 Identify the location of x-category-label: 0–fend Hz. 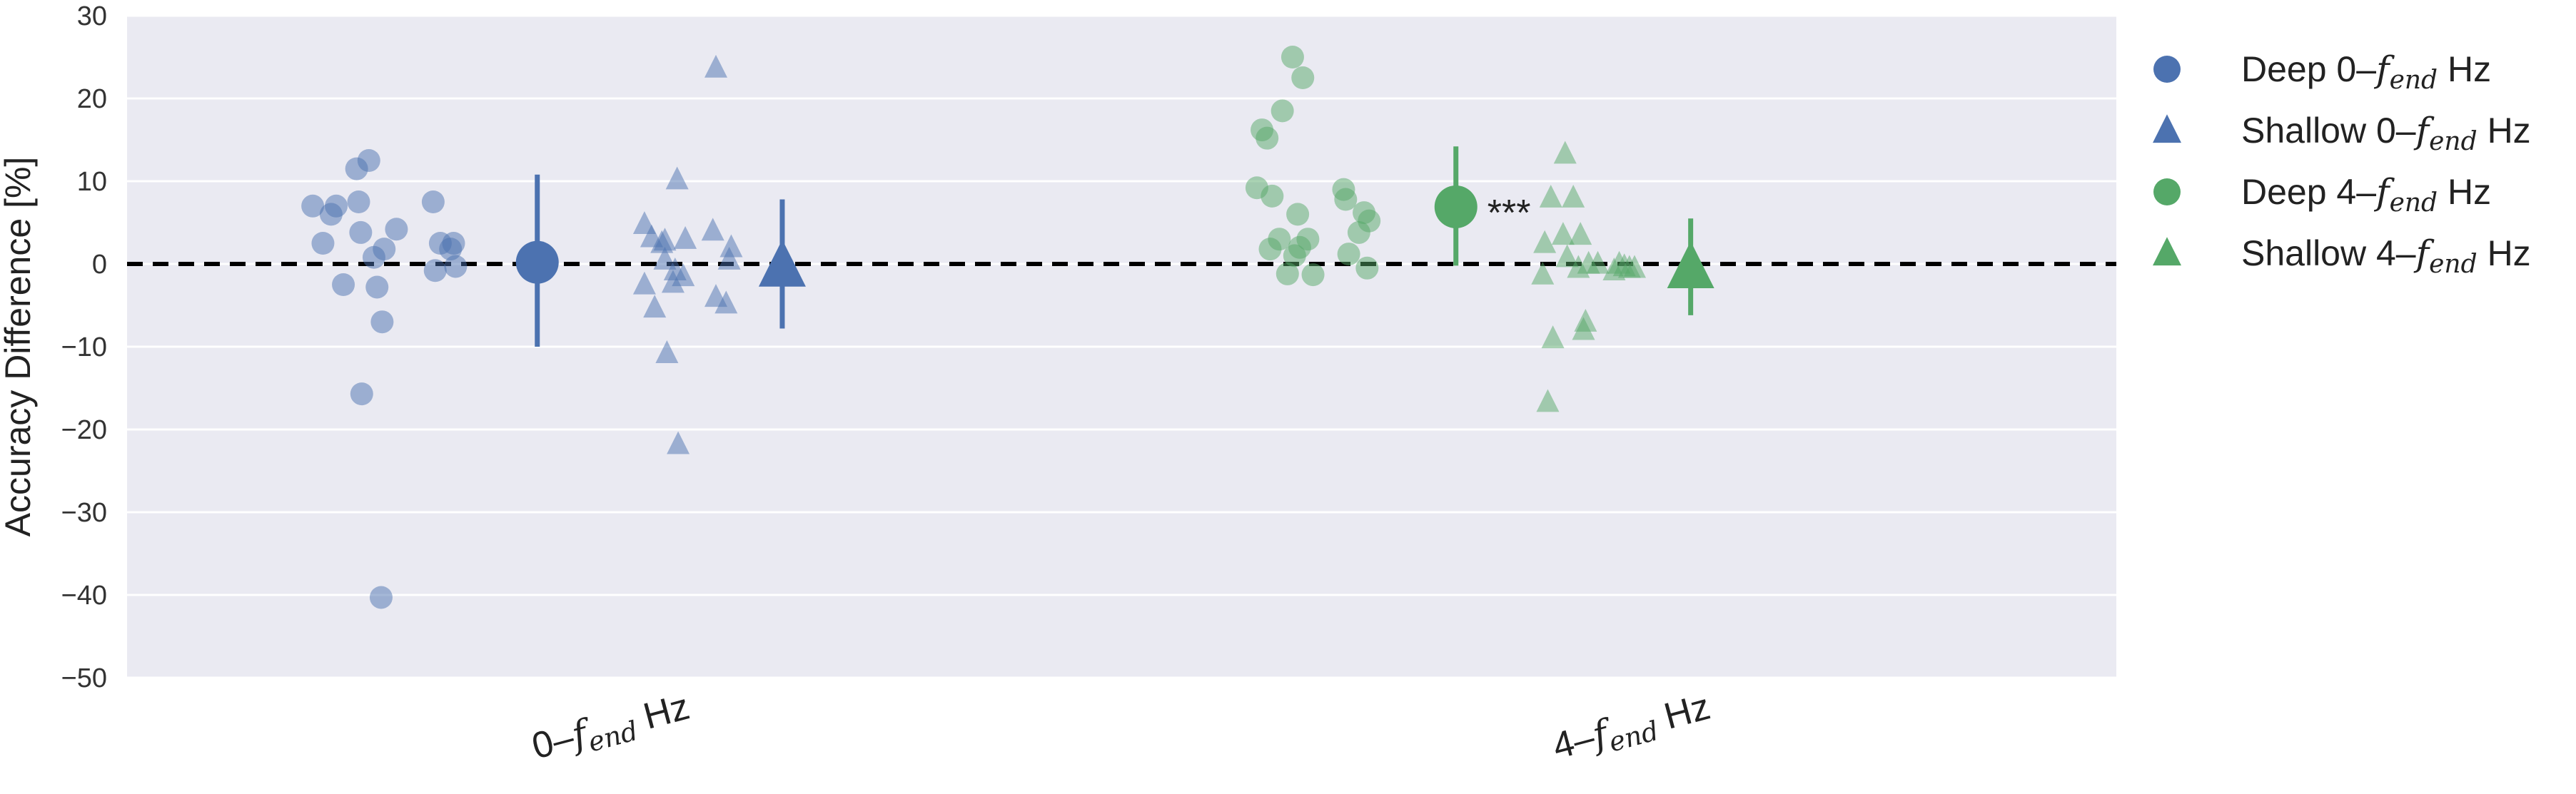
(611, 728).